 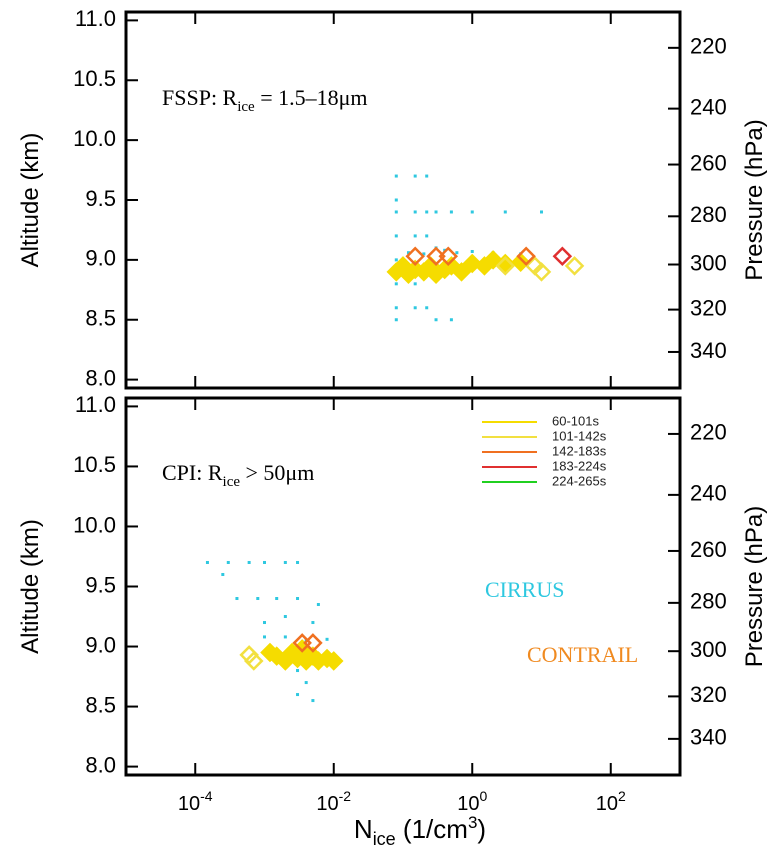 I want to click on y-axis-label: Altitude (km), so click(x=30, y=200).